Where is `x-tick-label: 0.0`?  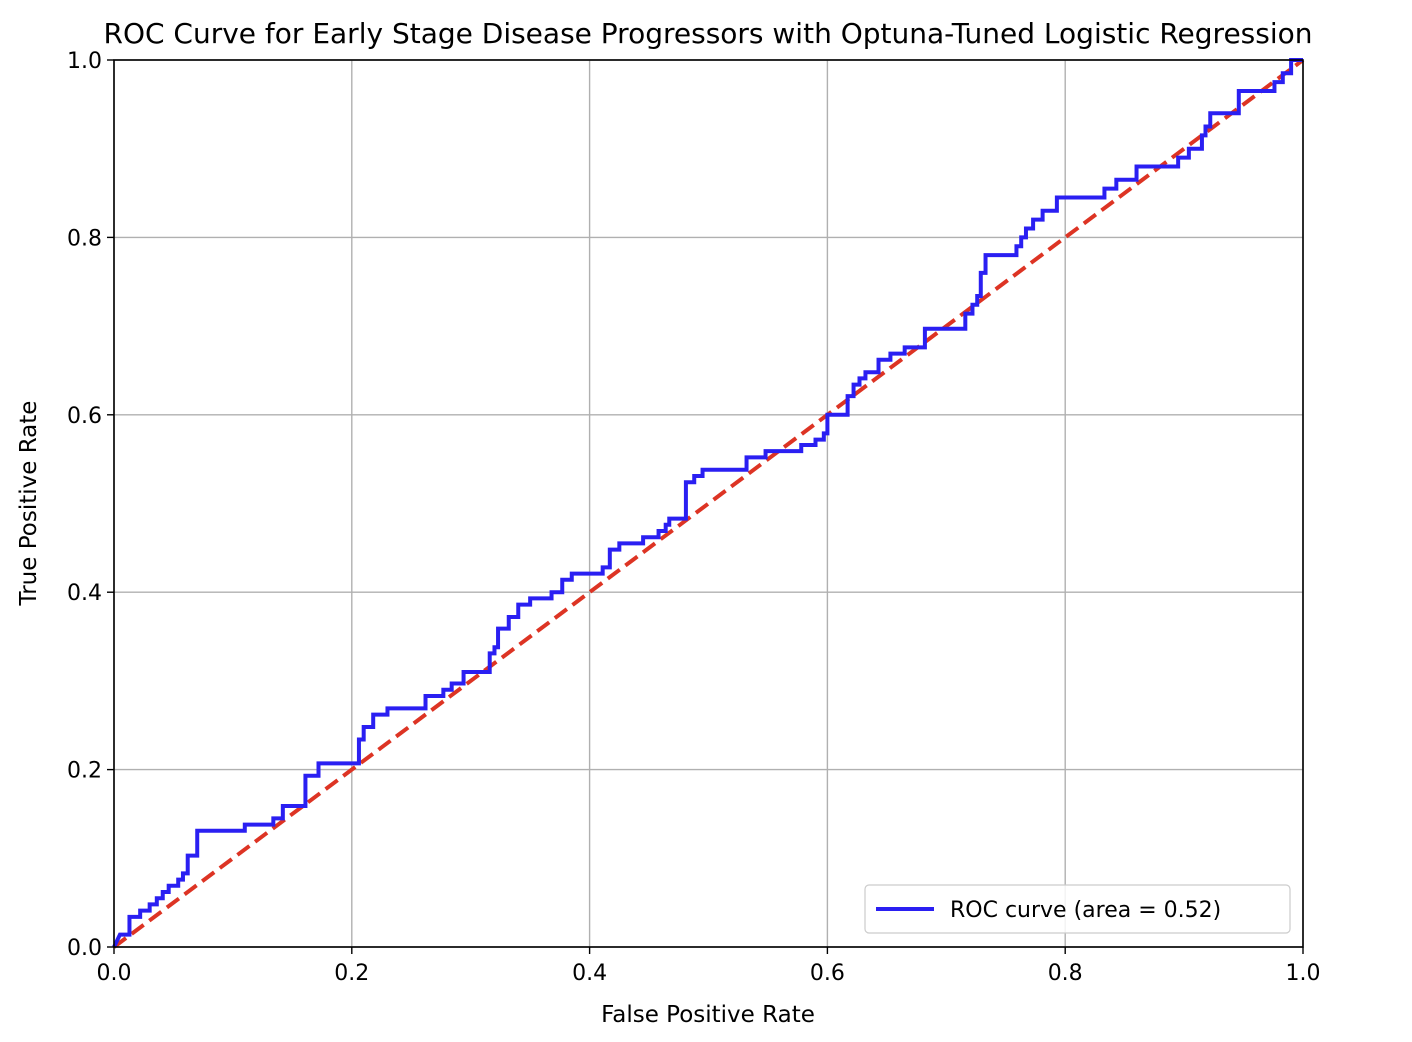
x-tick-label: 0.0 is located at coordinates (114, 973).